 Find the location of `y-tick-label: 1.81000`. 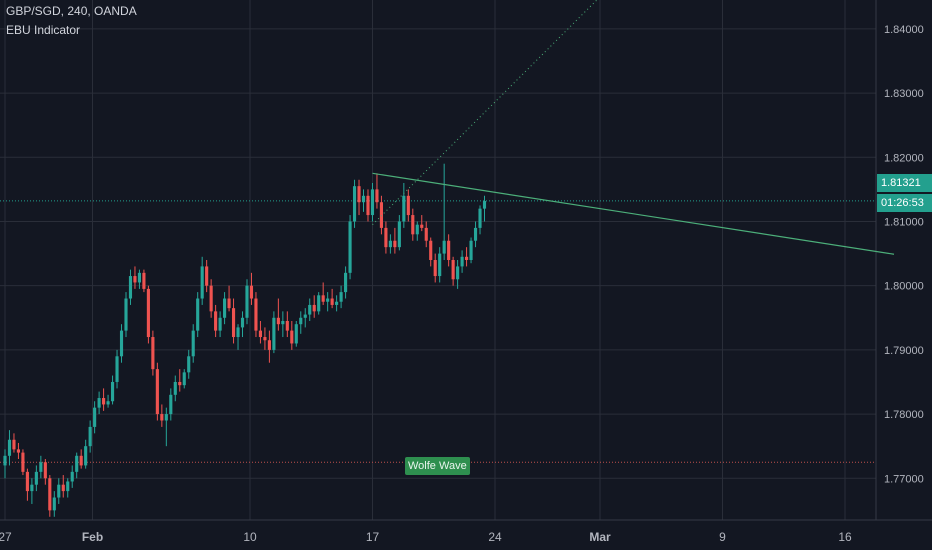

y-tick-label: 1.81000 is located at coordinates (904, 222).